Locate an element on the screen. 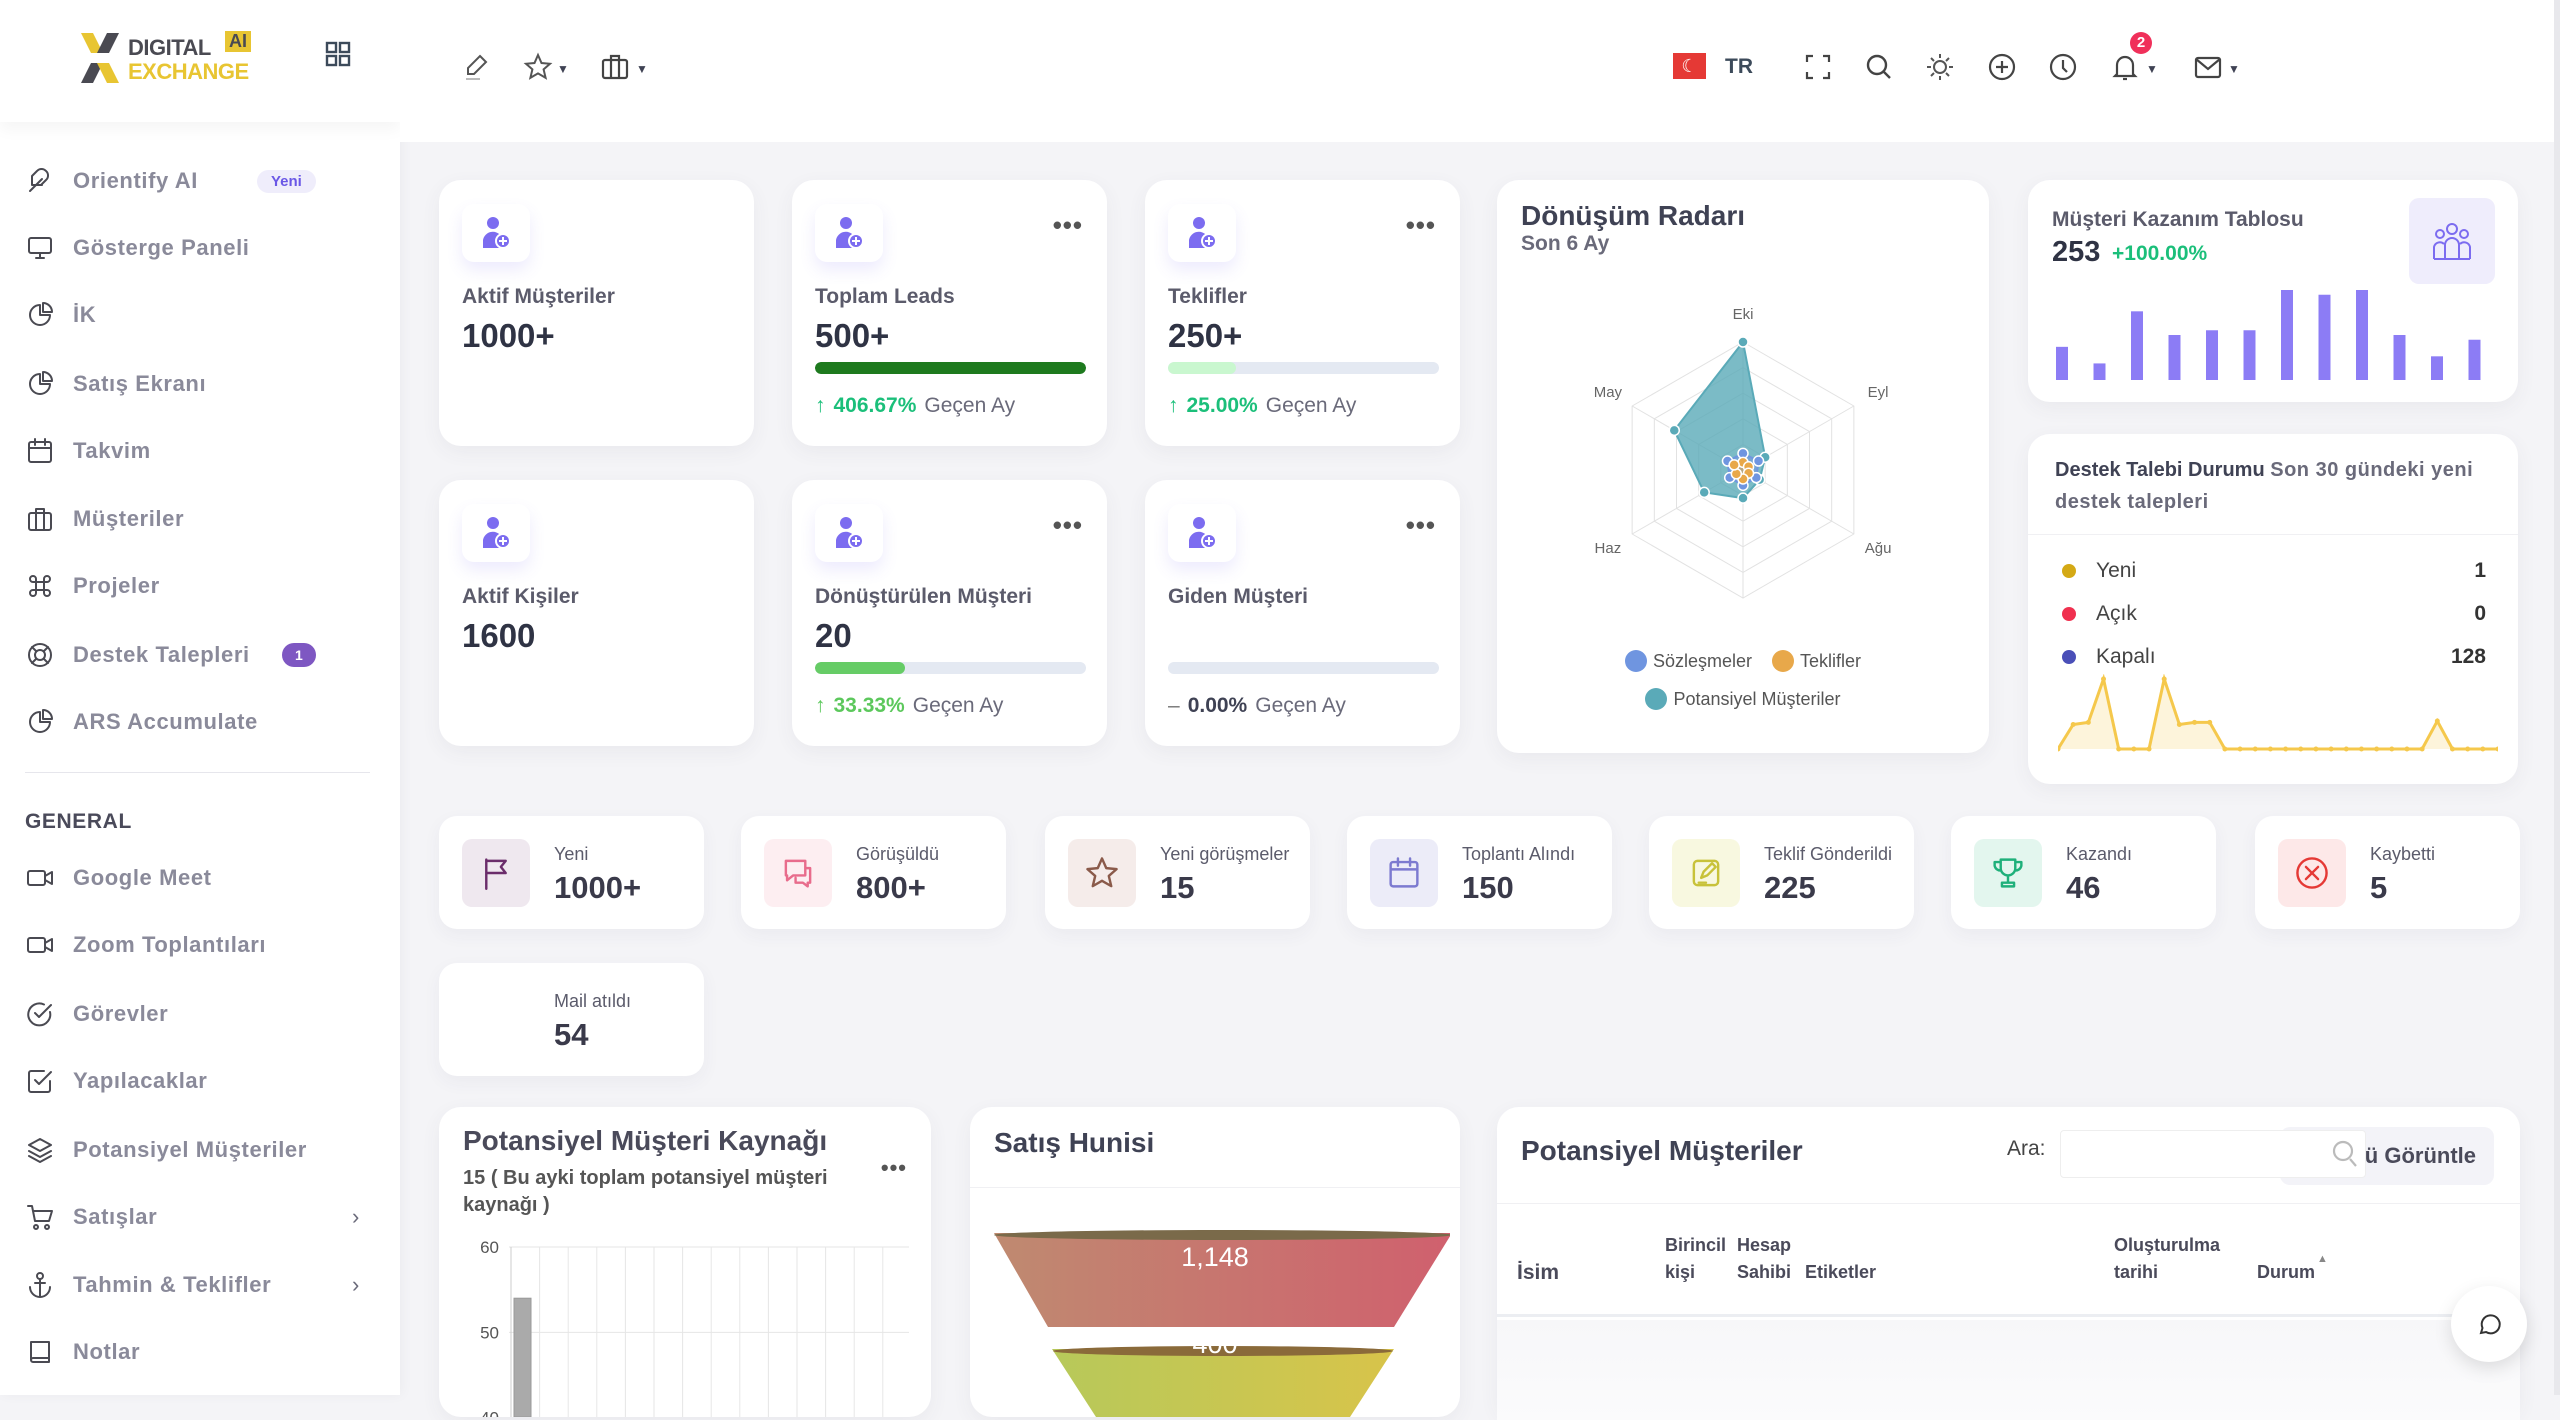  radar-axis-label: Eyl is located at coordinates (1878, 392).